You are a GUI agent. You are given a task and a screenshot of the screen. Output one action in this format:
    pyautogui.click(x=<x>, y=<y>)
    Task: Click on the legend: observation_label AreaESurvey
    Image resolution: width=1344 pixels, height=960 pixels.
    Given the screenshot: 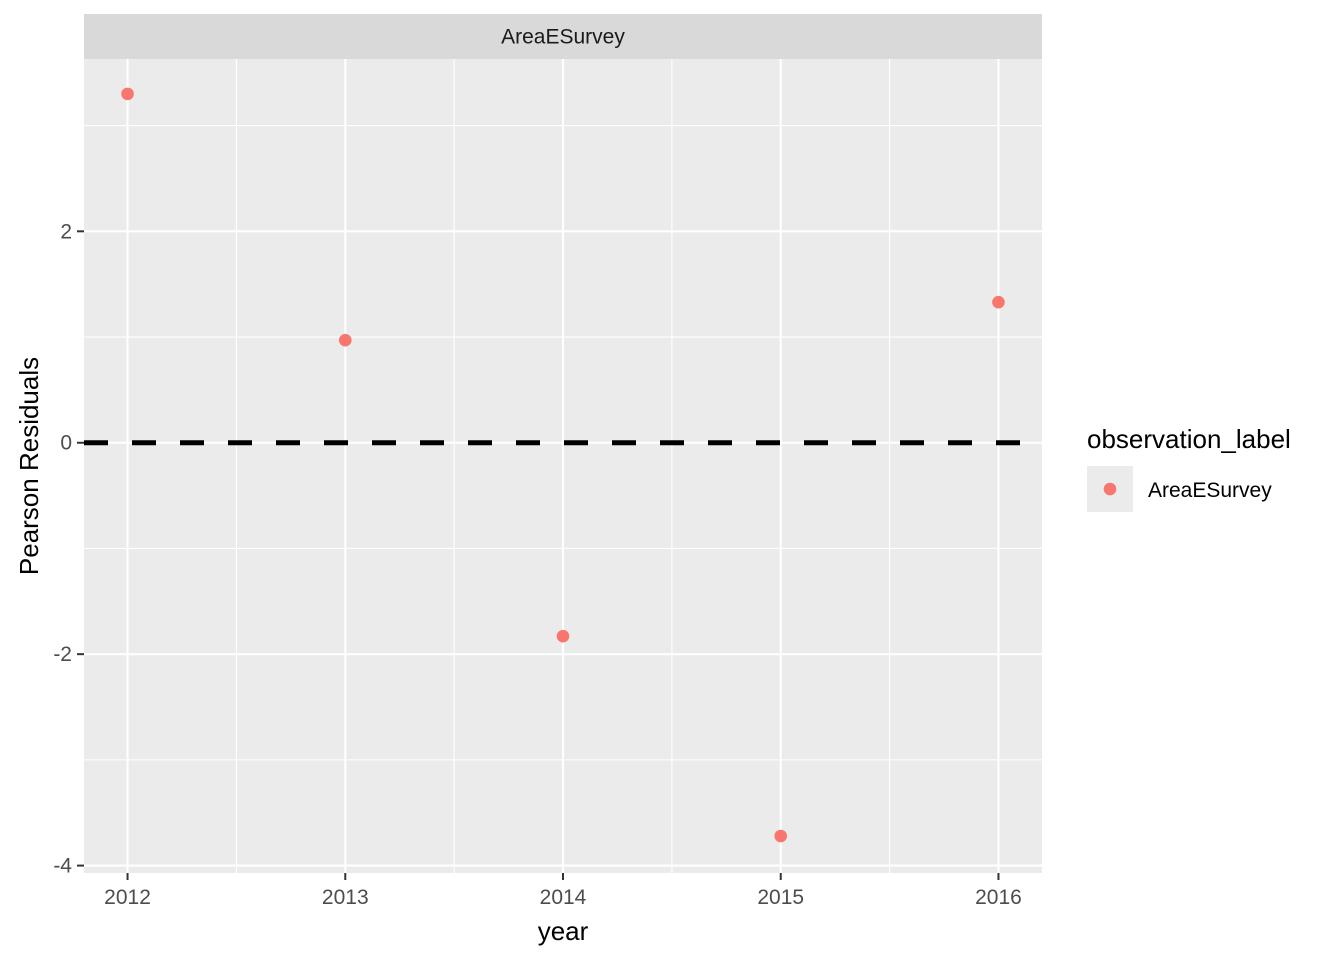 What is the action you would take?
    pyautogui.click(x=1189, y=468)
    